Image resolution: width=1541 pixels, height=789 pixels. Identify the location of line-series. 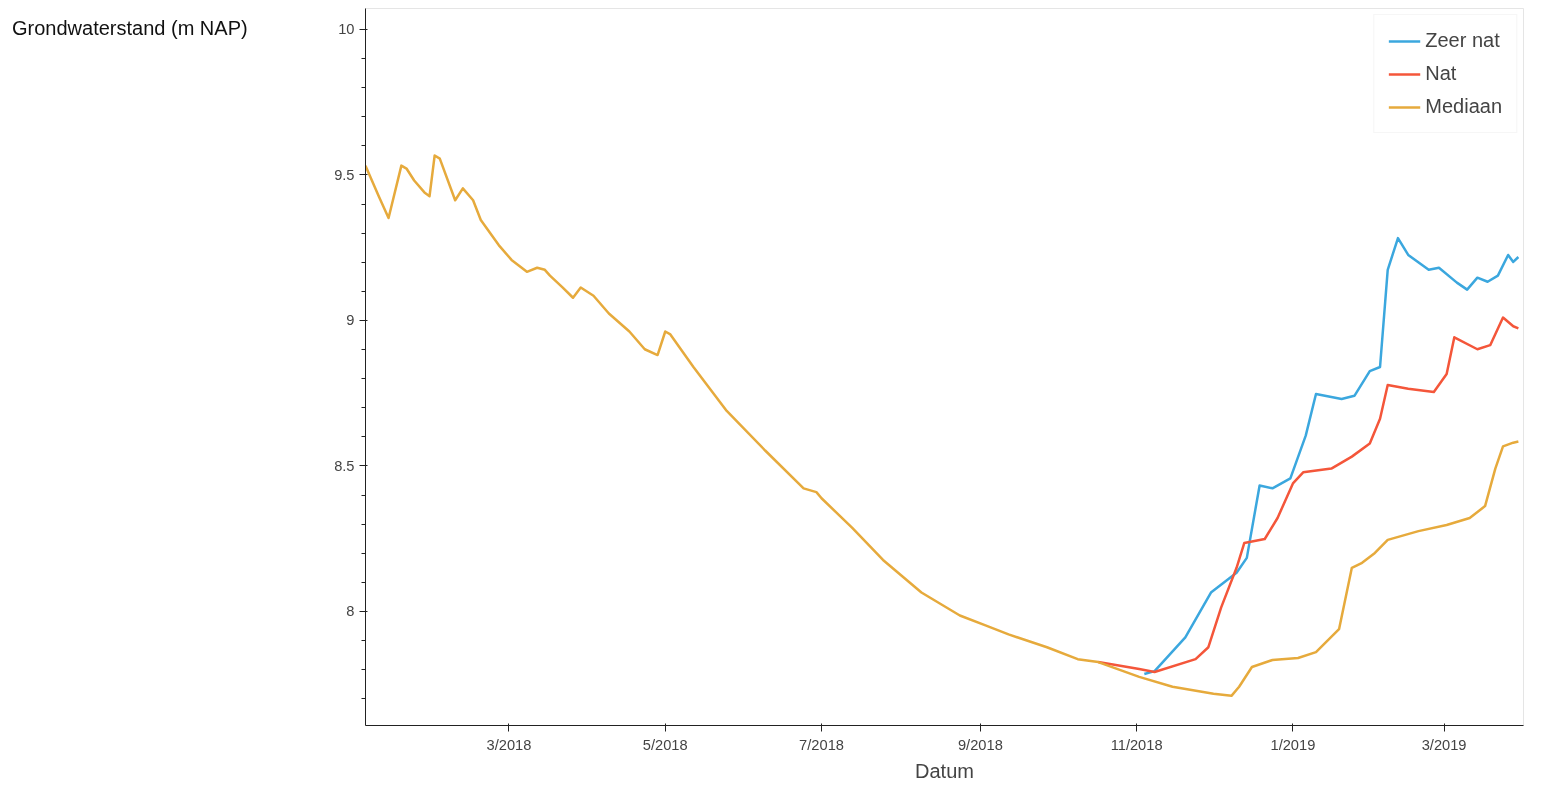
(1331, 456).